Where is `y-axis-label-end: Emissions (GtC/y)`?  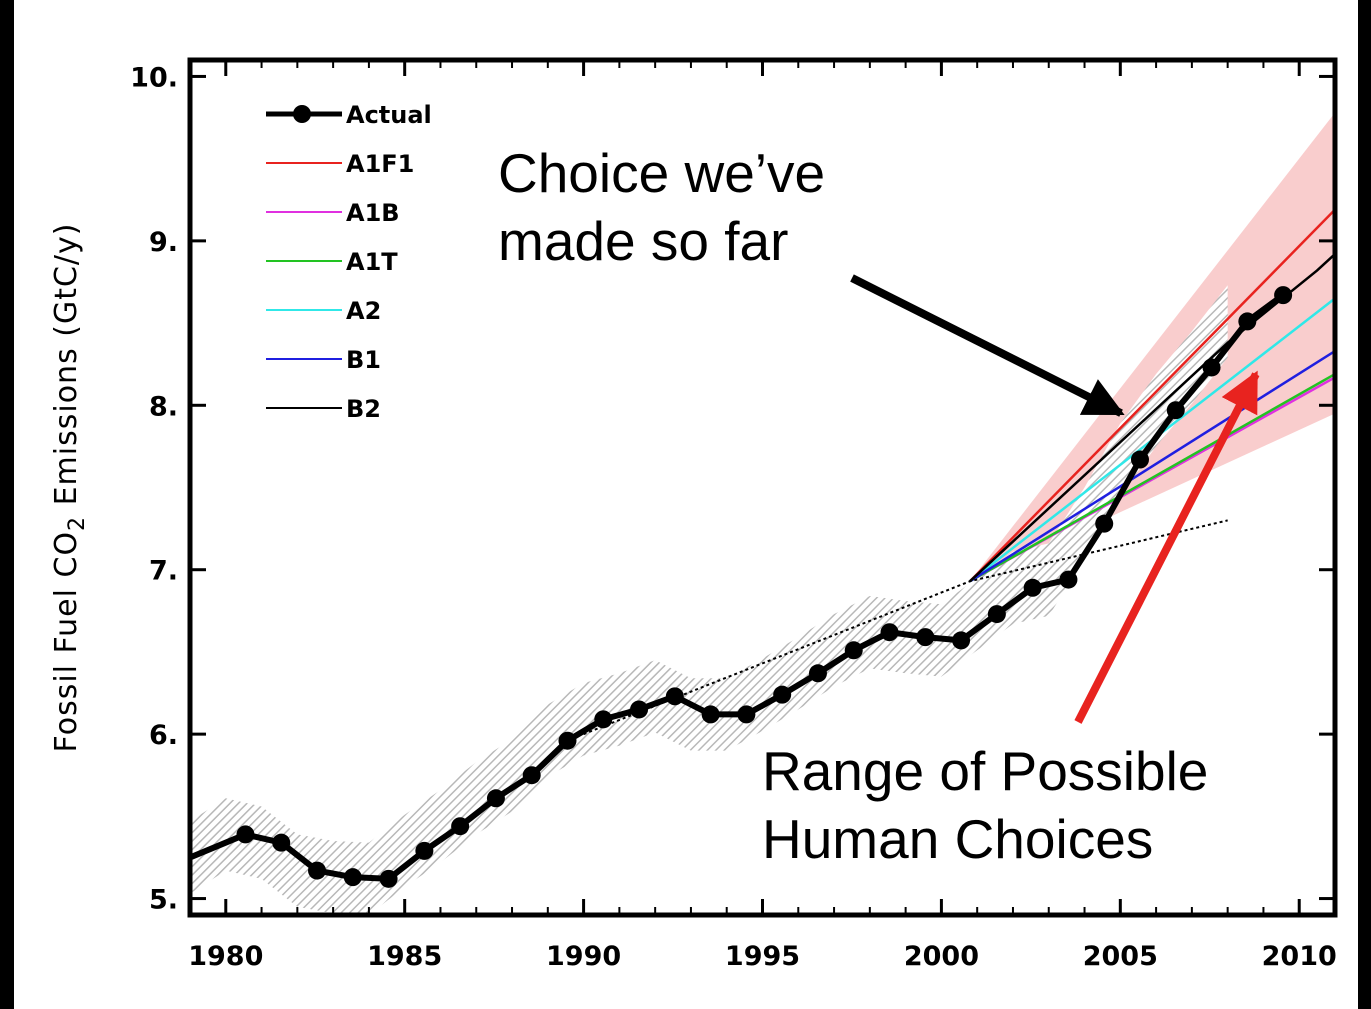
y-axis-label-end: Emissions (GtC/y) is located at coordinates (66, 369).